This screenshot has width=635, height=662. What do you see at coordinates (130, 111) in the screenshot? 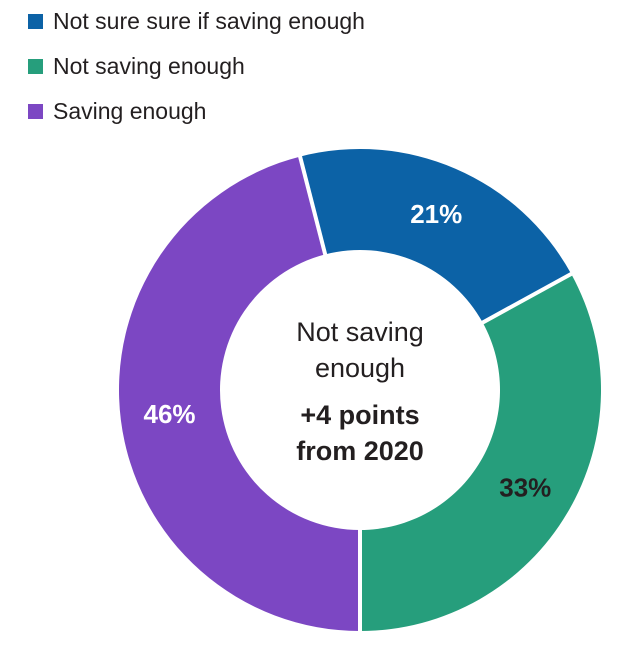
I see `legend-label: Saving enough` at bounding box center [130, 111].